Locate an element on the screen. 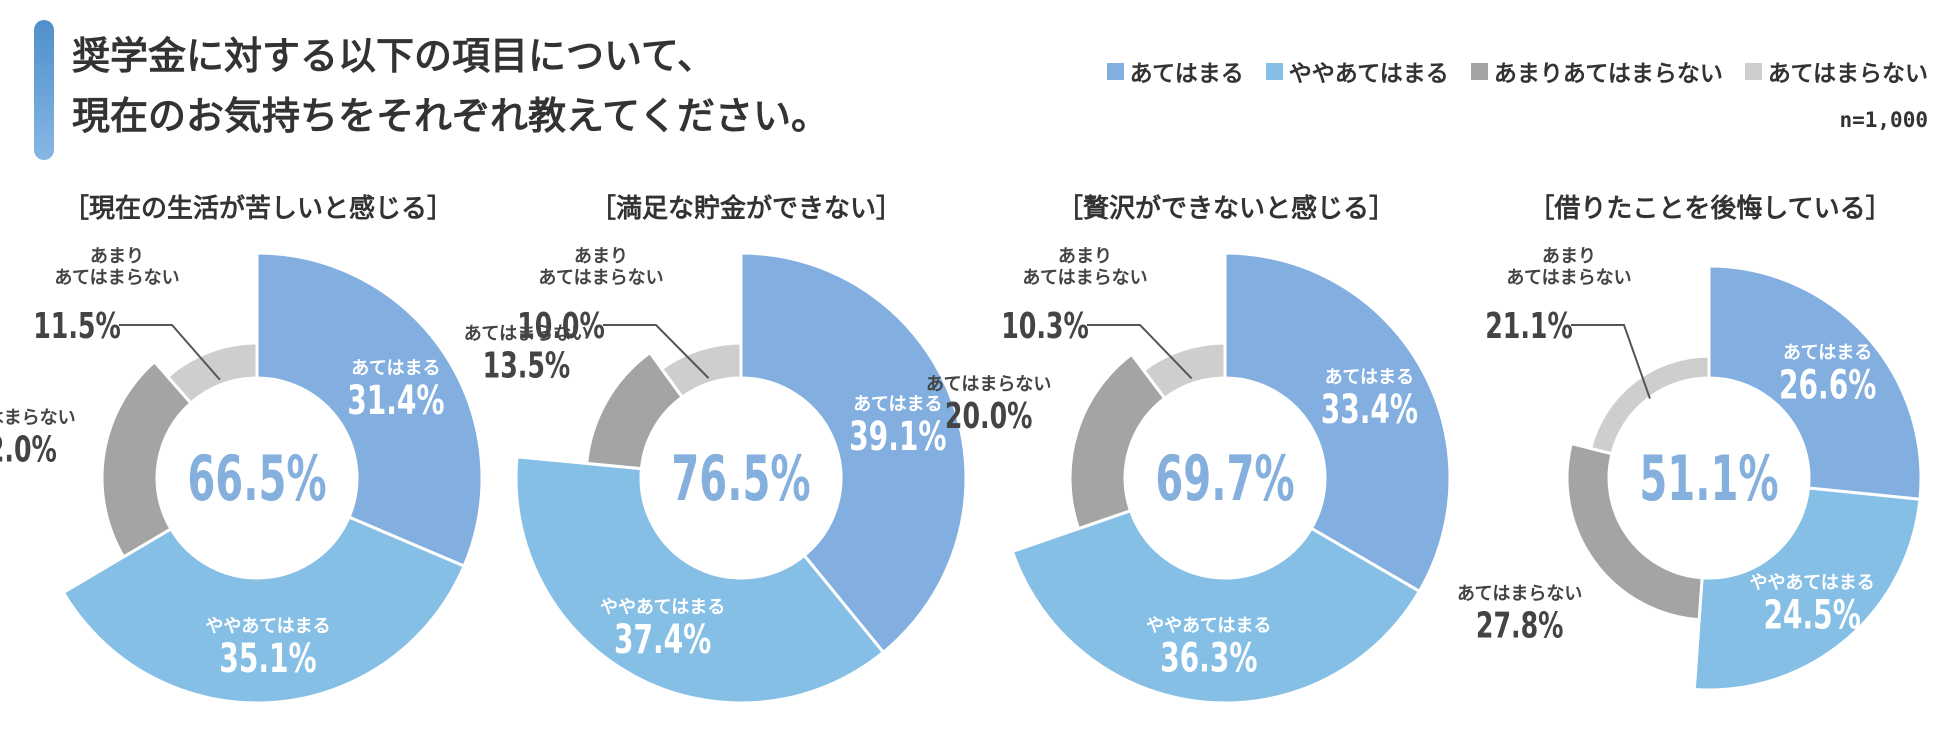  slice-label-1-1: ややあてはまる is located at coordinates (662, 607).